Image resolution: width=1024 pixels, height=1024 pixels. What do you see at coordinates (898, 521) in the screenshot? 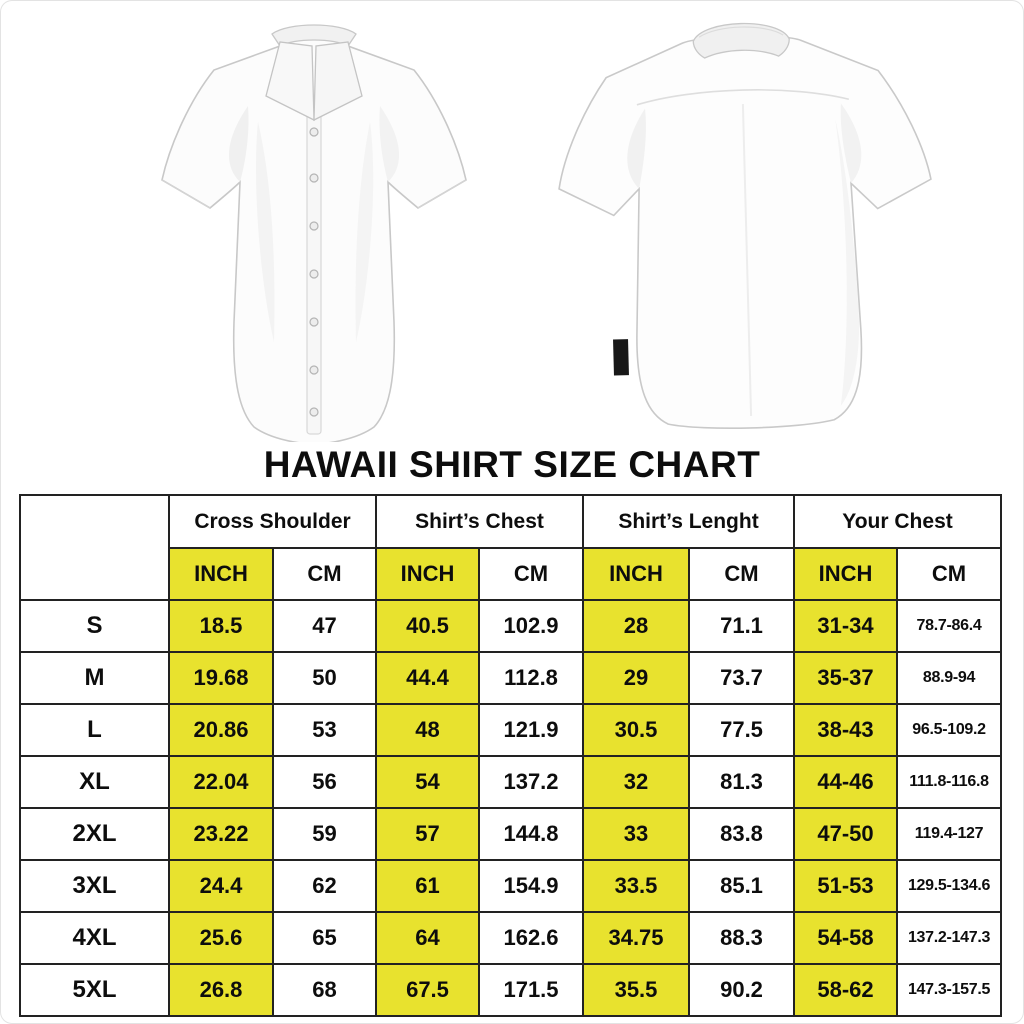
I see `group-header-your-chest: Your Chest` at bounding box center [898, 521].